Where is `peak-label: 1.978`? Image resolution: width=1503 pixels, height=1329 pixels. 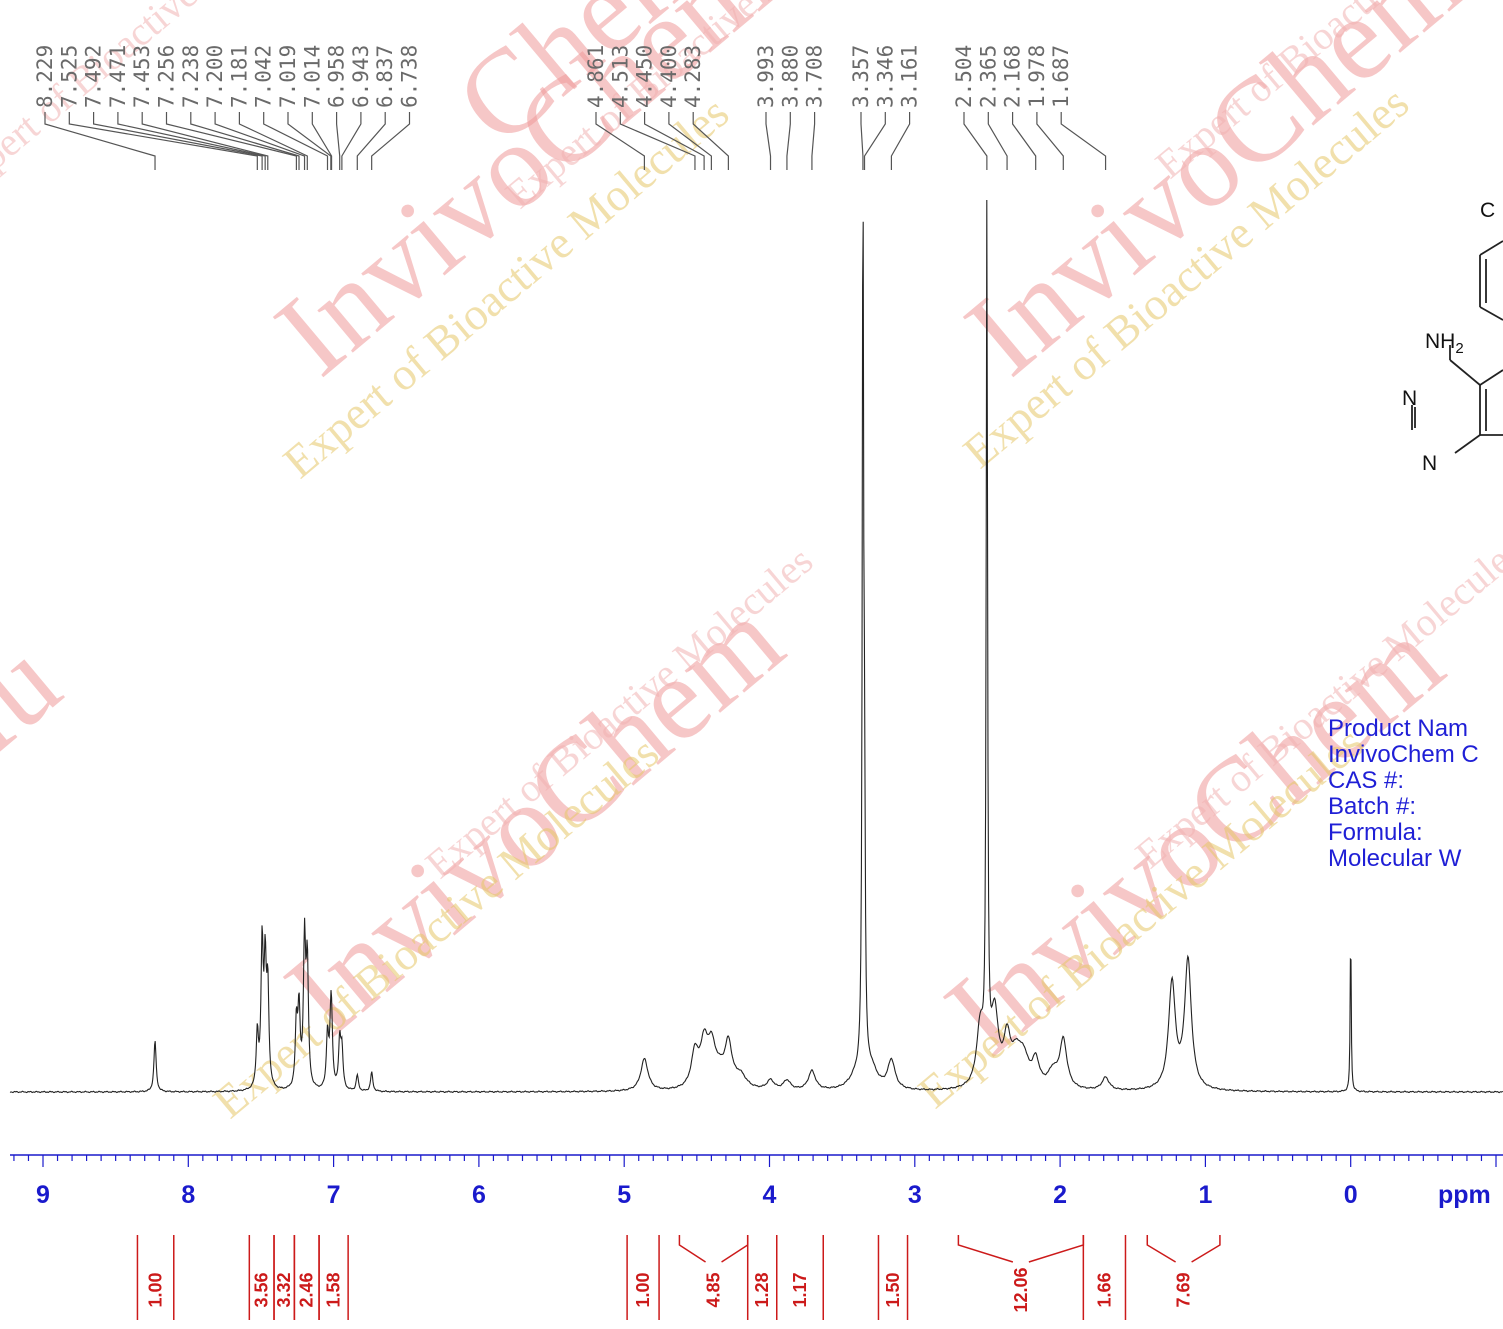 peak-label: 1.978 is located at coordinates (1037, 76).